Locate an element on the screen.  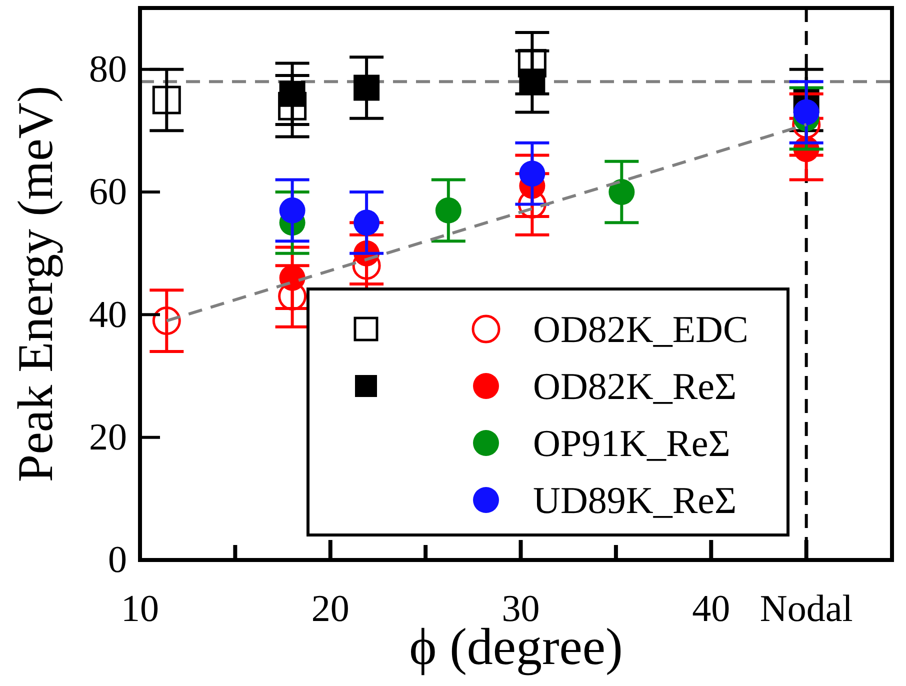
y-tick-label: 60 is located at coordinates (108, 192).